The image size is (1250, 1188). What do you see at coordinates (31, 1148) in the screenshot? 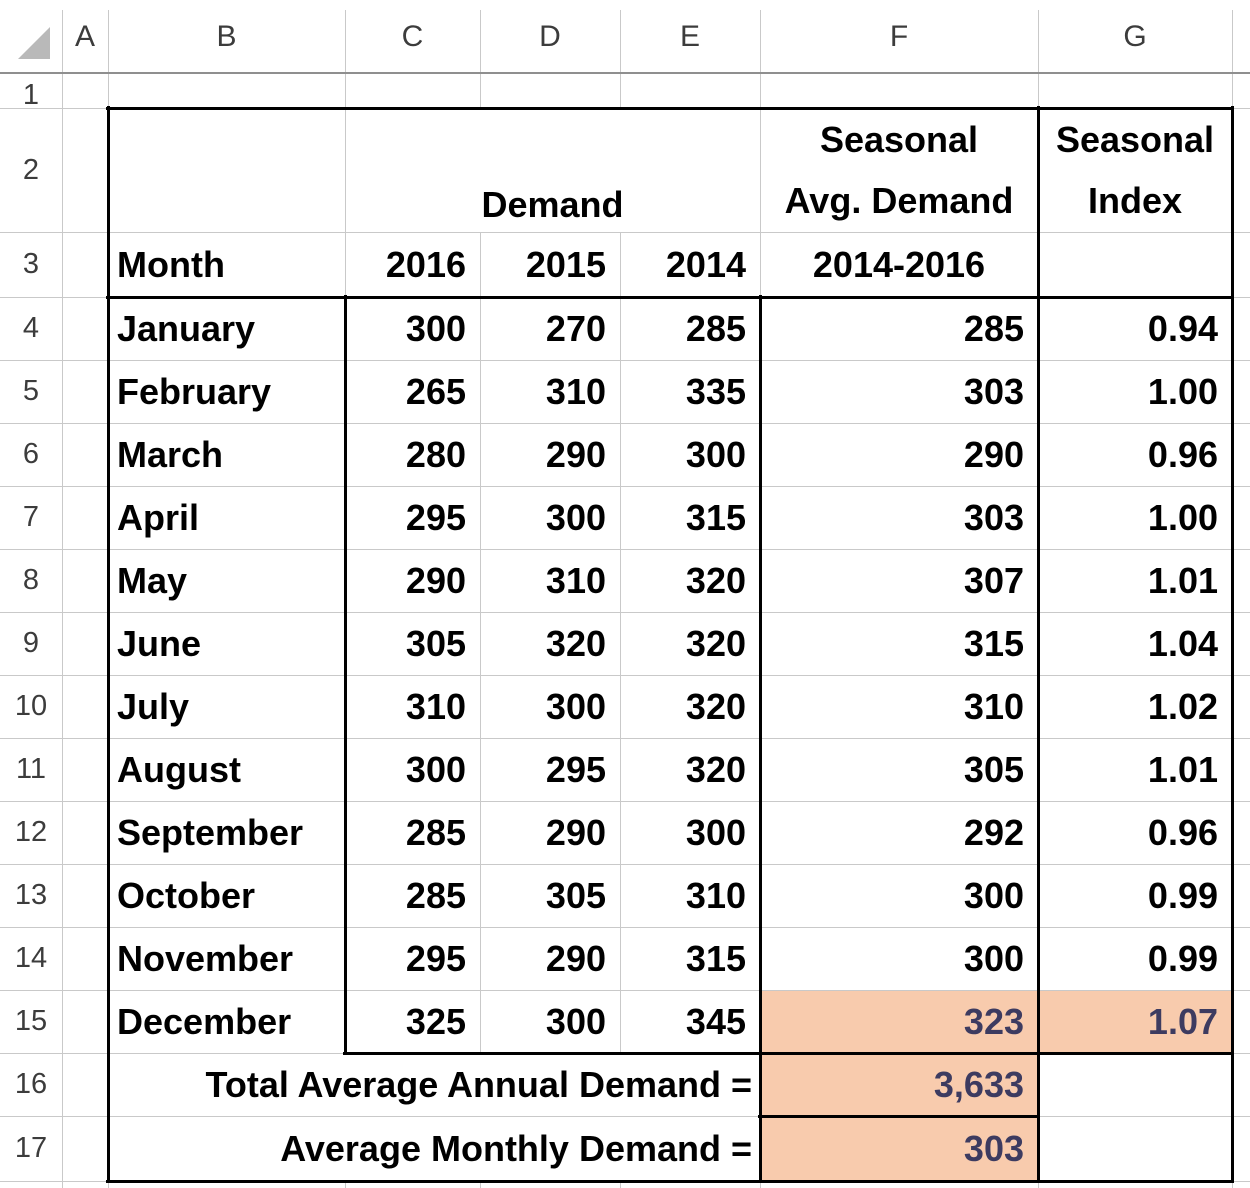
I see `row-header-17: 17` at bounding box center [31, 1148].